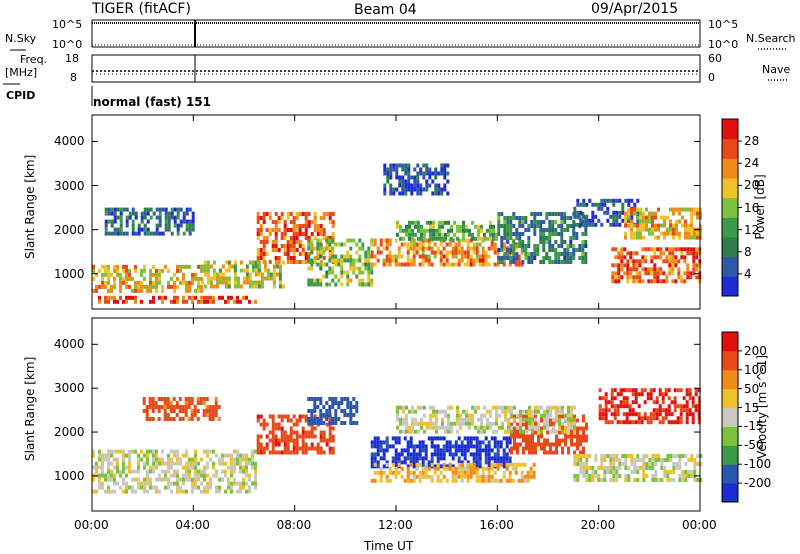 The width and height of the screenshot is (800, 554). Describe the element at coordinates (69, 273) in the screenshot. I see `ytick-label-power-3: 1000` at that location.